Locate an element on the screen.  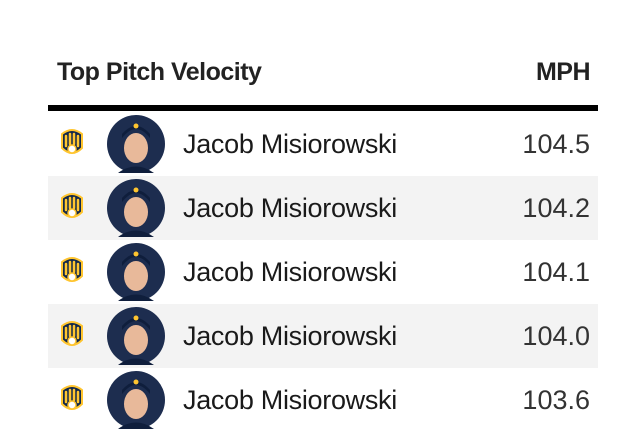
header-rule is located at coordinates (323, 108).